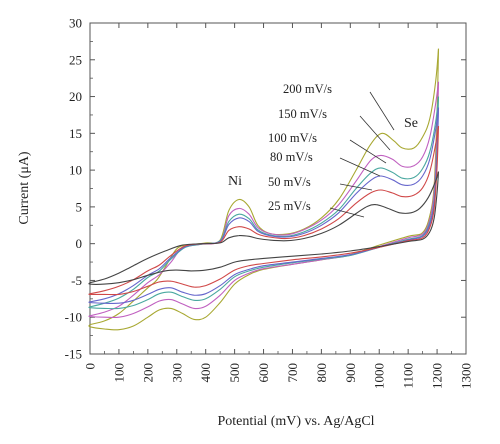 The image size is (500, 444). What do you see at coordinates (75, 133) in the screenshot?
I see `y-tick-label: 15` at bounding box center [75, 133].